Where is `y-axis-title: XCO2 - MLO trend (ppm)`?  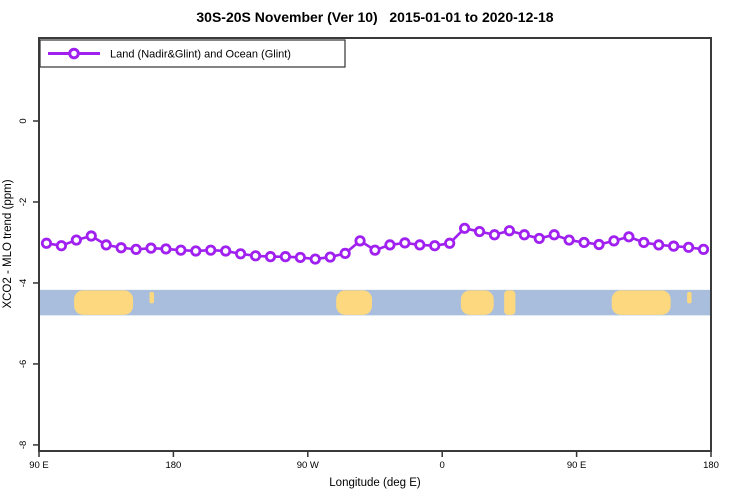
y-axis-title: XCO2 - MLO trend (ppm) is located at coordinates (8, 243).